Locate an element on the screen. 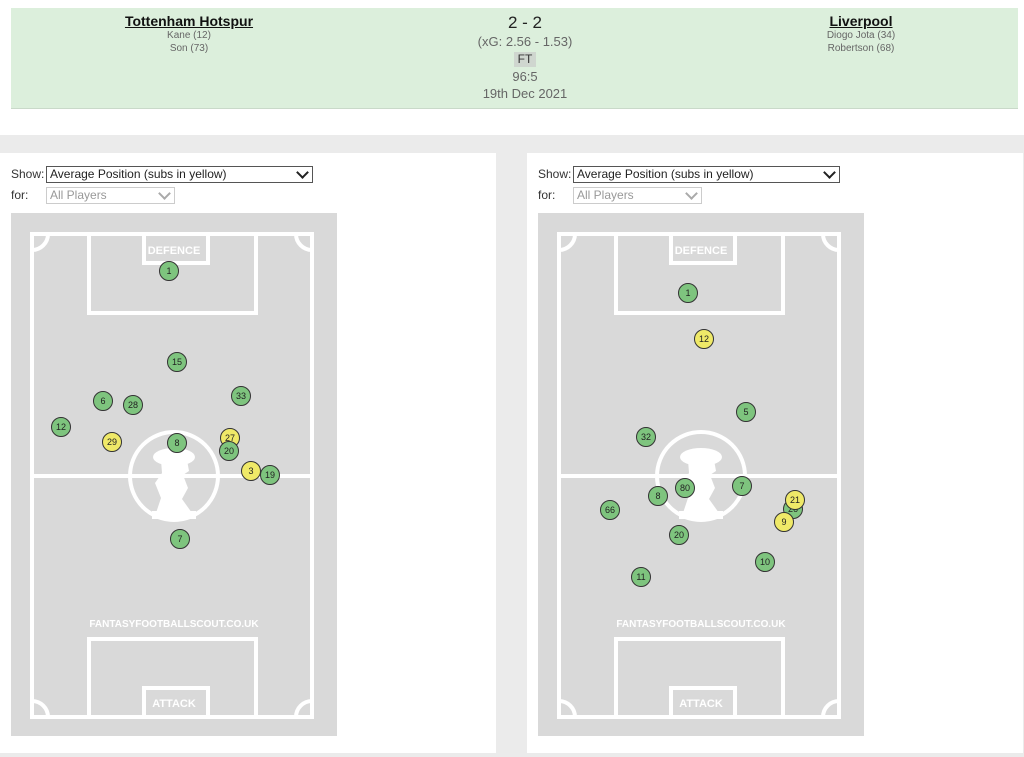 The height and width of the screenshot is (757, 1024). match-xg: (xG: 2.56 - 1.53) is located at coordinates (525, 41).